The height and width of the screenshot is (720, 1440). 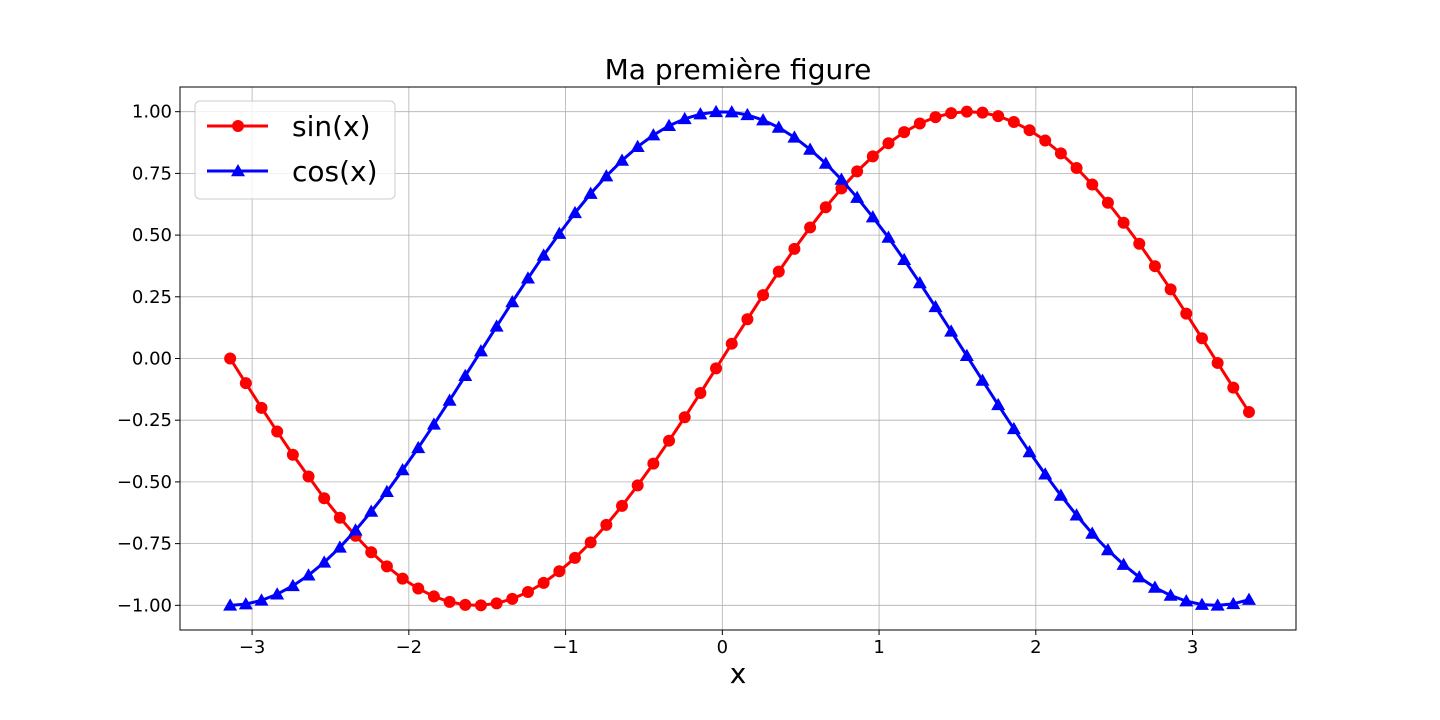 I want to click on x-tick-label: 3, so click(x=1192, y=647).